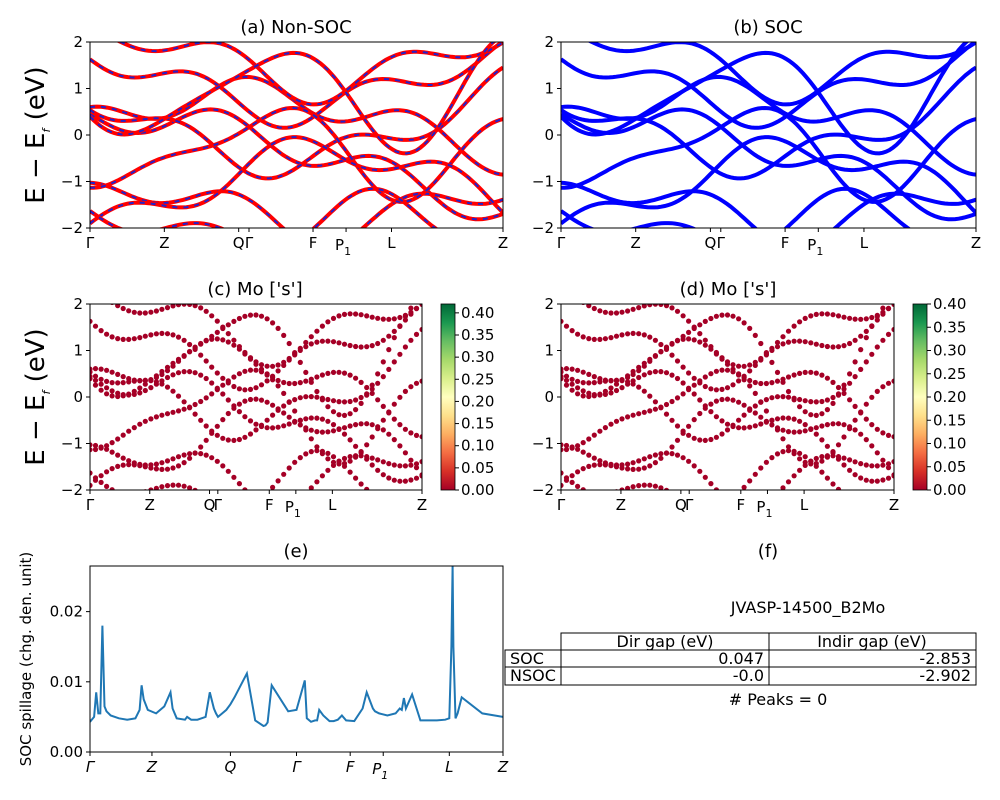 This screenshot has height=800, width=1000. What do you see at coordinates (920, 397) in the screenshot?
I see `panel-d-colorbar` at bounding box center [920, 397].